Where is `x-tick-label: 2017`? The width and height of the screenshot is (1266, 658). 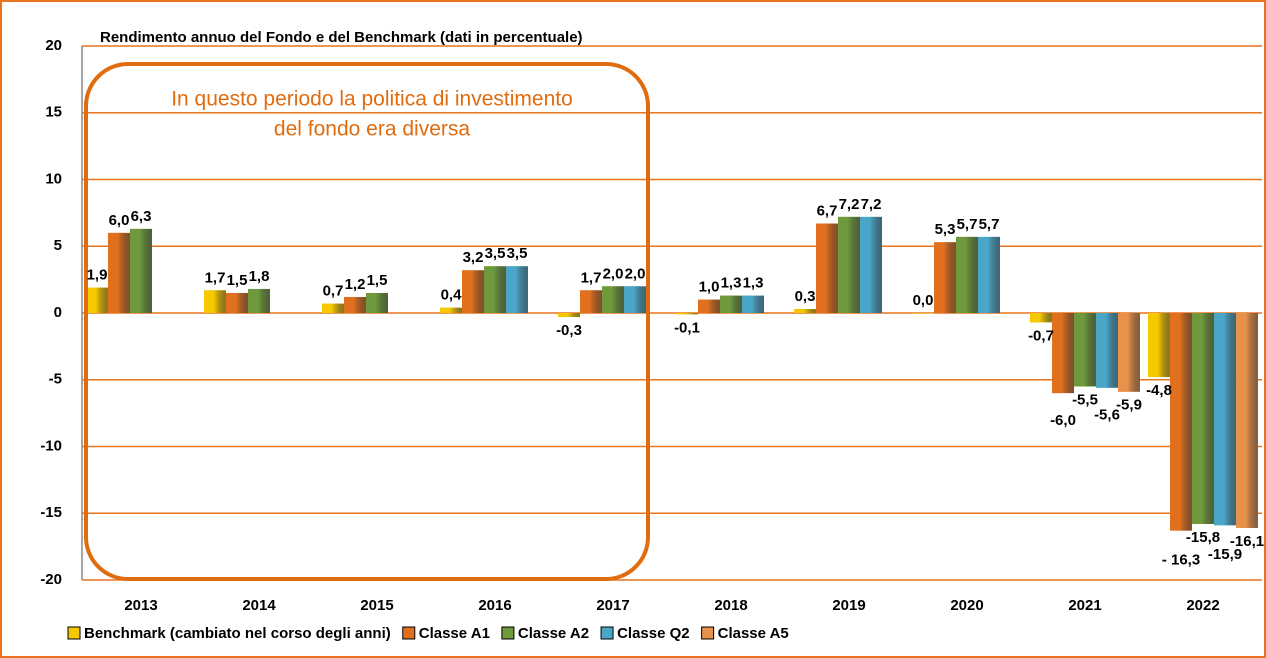
x-tick-label: 2017 is located at coordinates (612, 605).